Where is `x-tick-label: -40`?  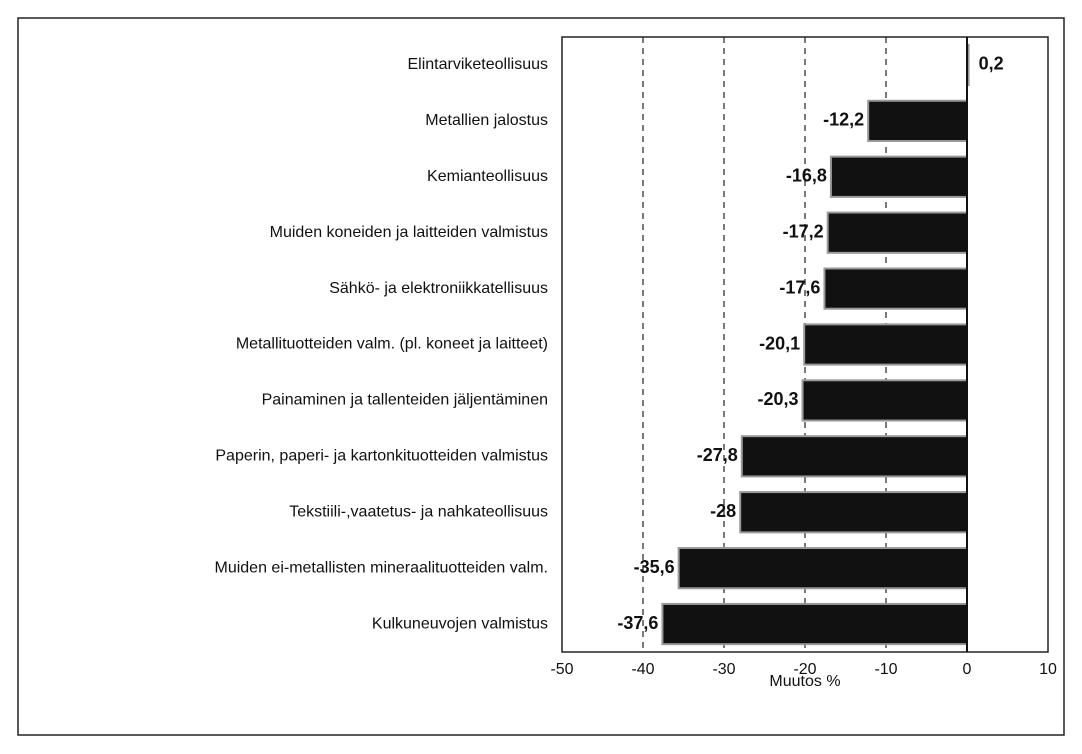
x-tick-label: -40 is located at coordinates (642, 669).